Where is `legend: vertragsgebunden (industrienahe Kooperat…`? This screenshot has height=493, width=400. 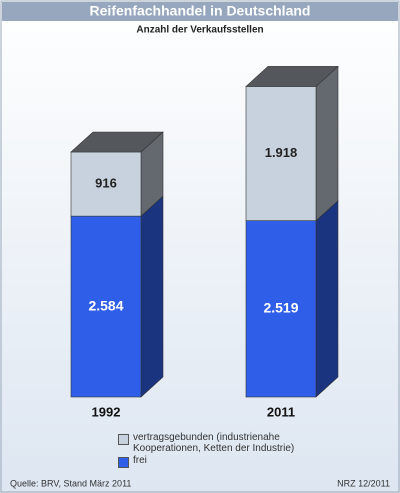 legend: vertragsgebunden (industrienahe Kooperat… is located at coordinates (228, 450).